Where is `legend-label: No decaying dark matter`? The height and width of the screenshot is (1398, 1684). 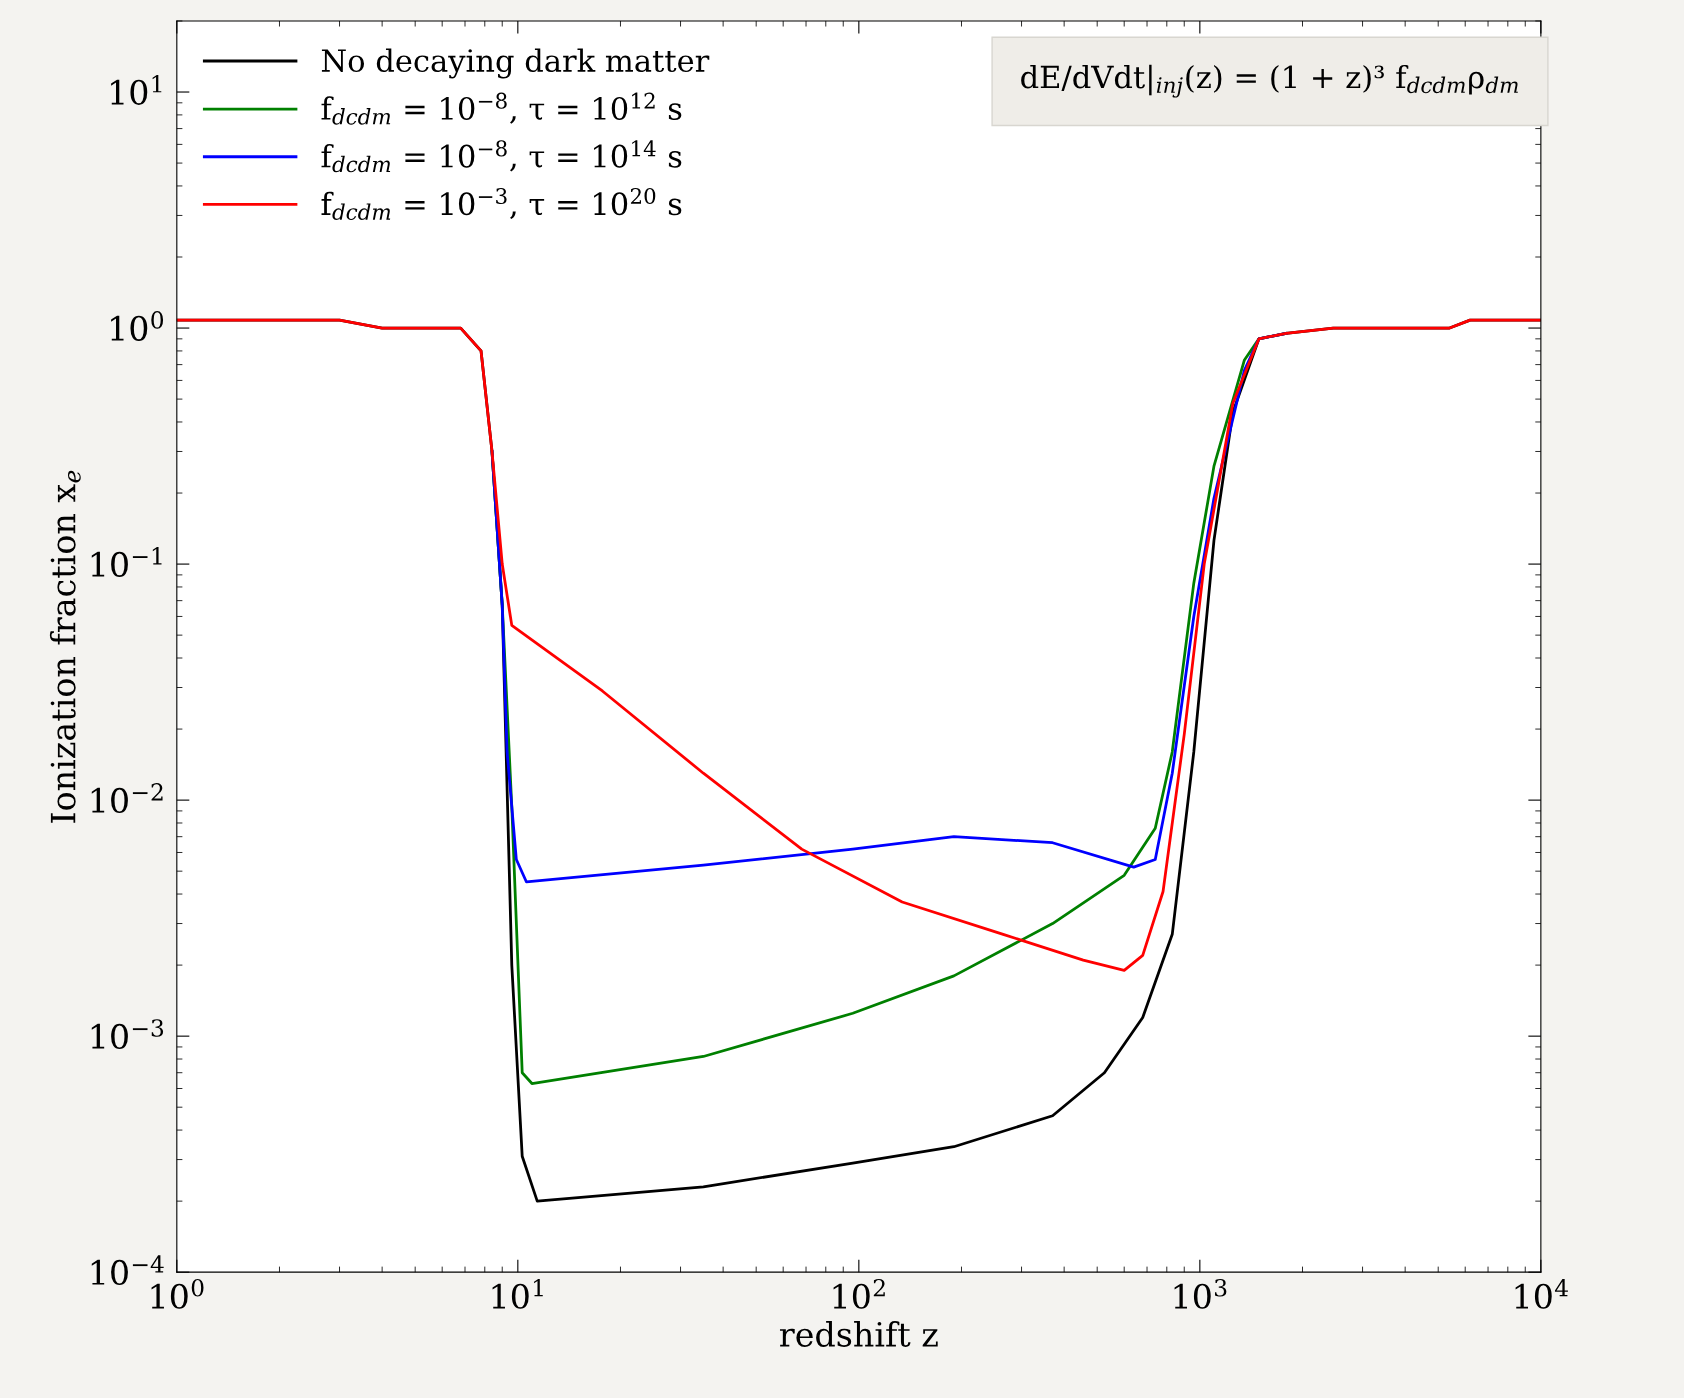
legend-label: No decaying dark matter is located at coordinates (515, 63).